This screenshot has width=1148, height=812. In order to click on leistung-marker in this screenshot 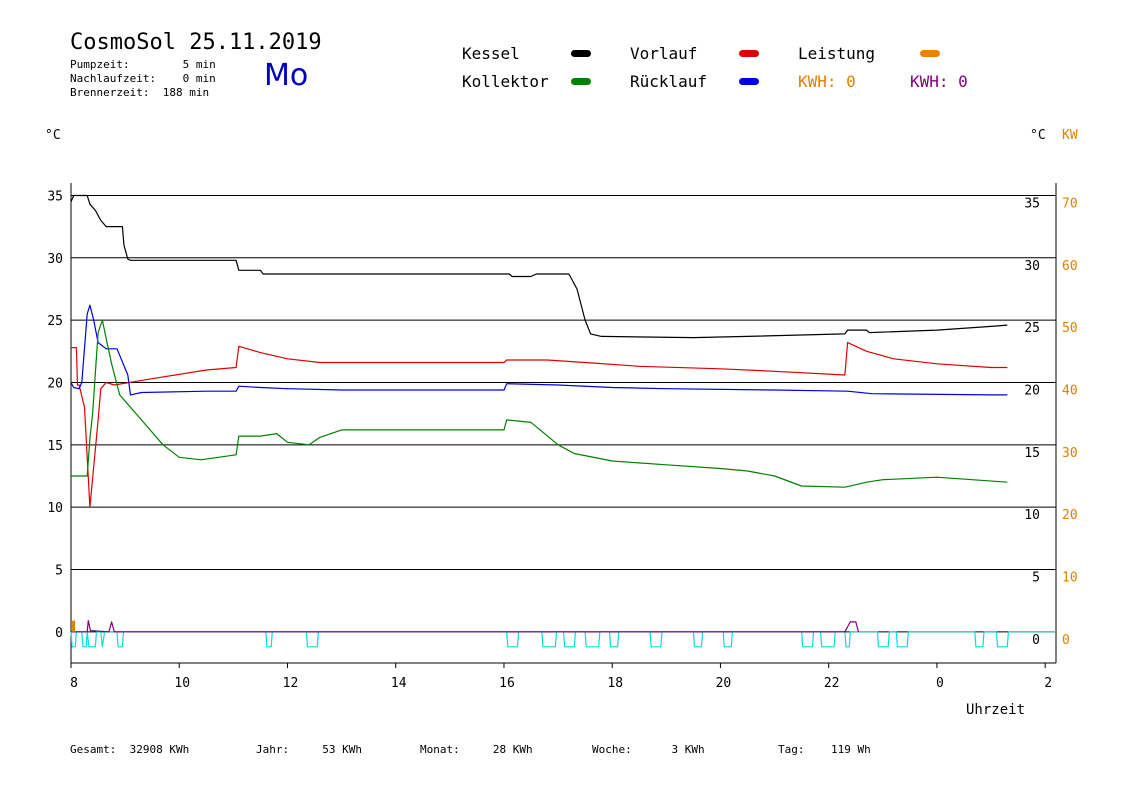, I will do `click(74, 626)`.